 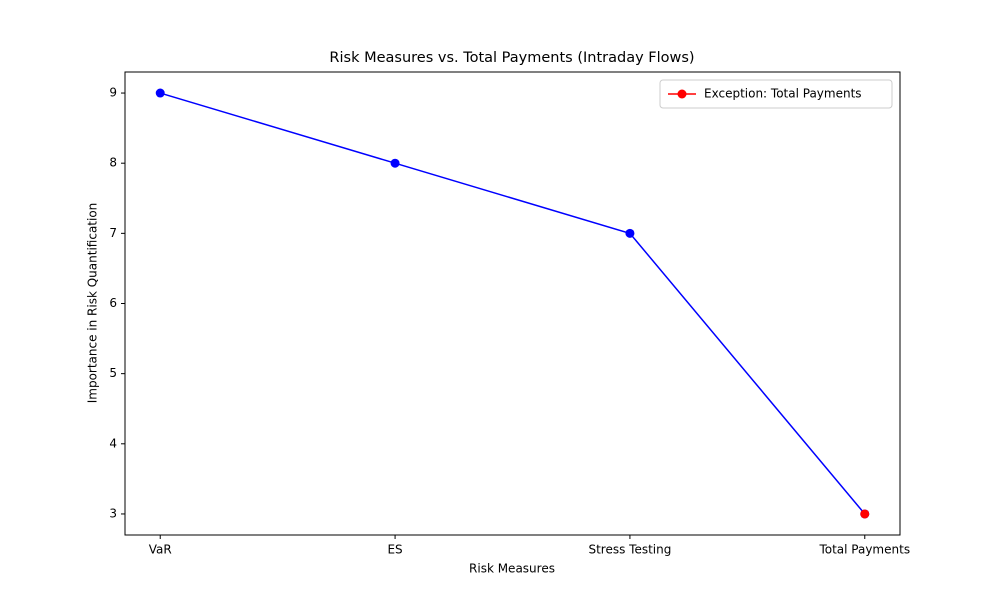 What do you see at coordinates (113, 443) in the screenshot?
I see `y-tick-label: 4` at bounding box center [113, 443].